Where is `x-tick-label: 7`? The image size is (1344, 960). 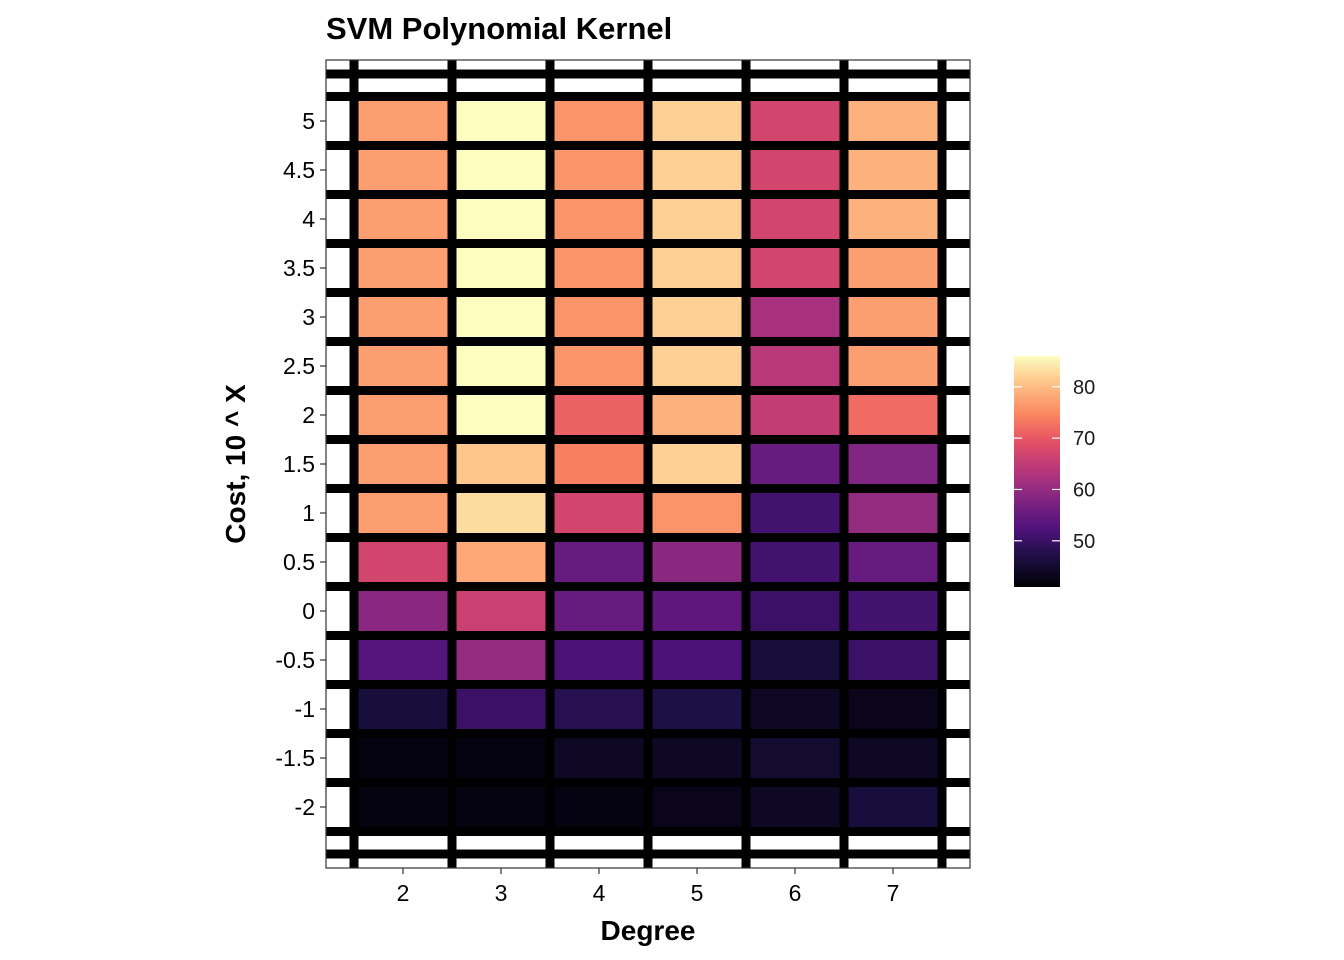
x-tick-label: 7 is located at coordinates (893, 893).